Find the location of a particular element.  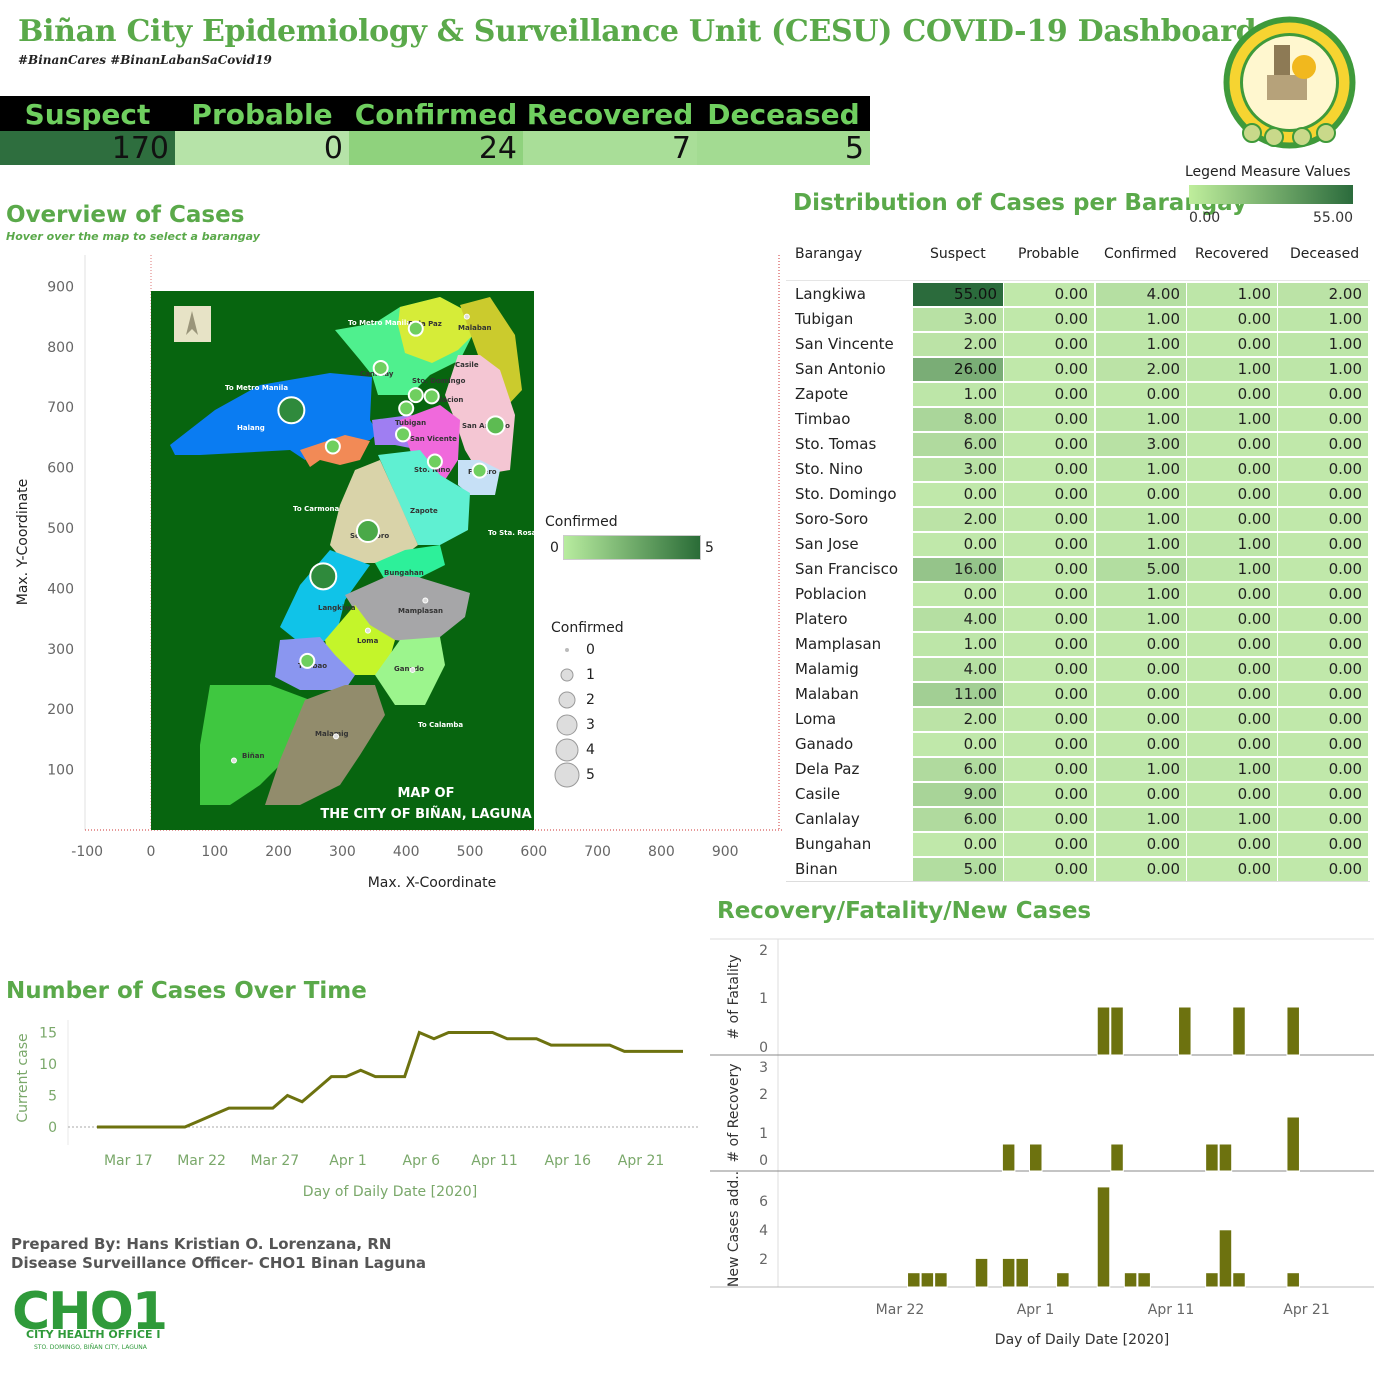

table-row: Bungahan 0.00 0.00 0.00 0.00 0.00 is located at coordinates (1078, 844).